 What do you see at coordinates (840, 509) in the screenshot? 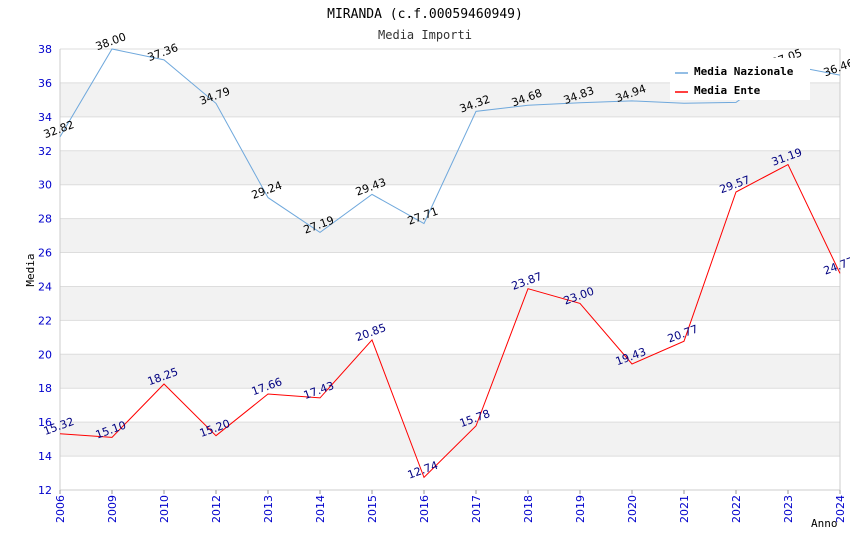
I see `x-tick-label: 2024` at bounding box center [840, 509].